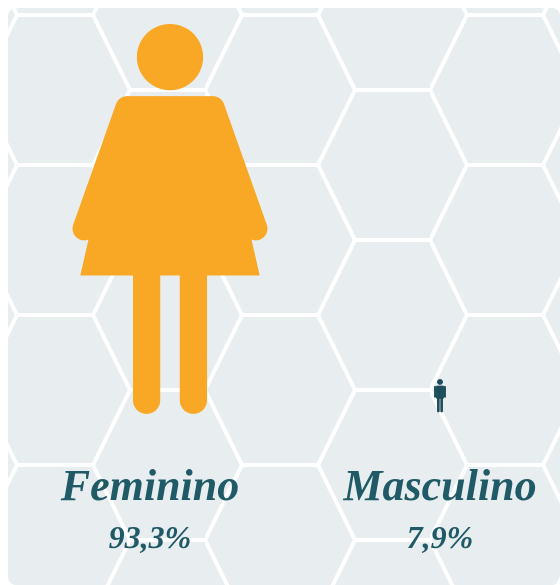  Describe the element at coordinates (150, 485) in the screenshot. I see `category-label: Feminino` at that location.